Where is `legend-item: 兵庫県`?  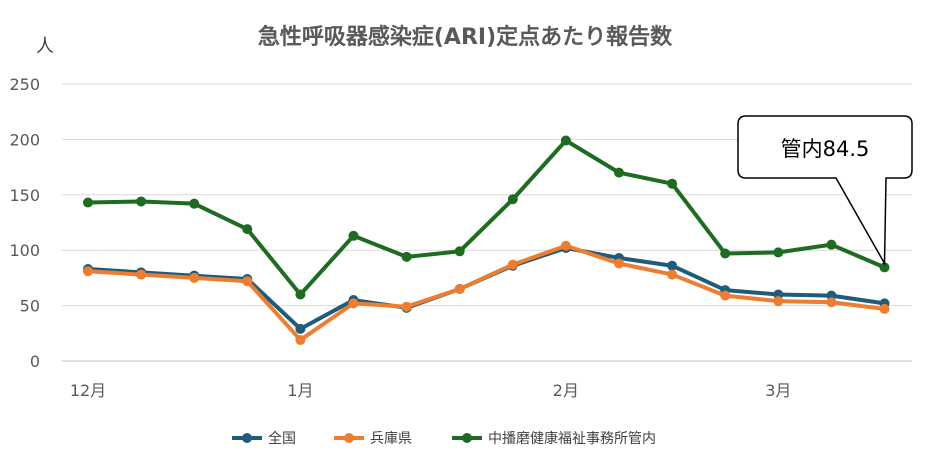
legend-item: 兵庫県 is located at coordinates (373, 438).